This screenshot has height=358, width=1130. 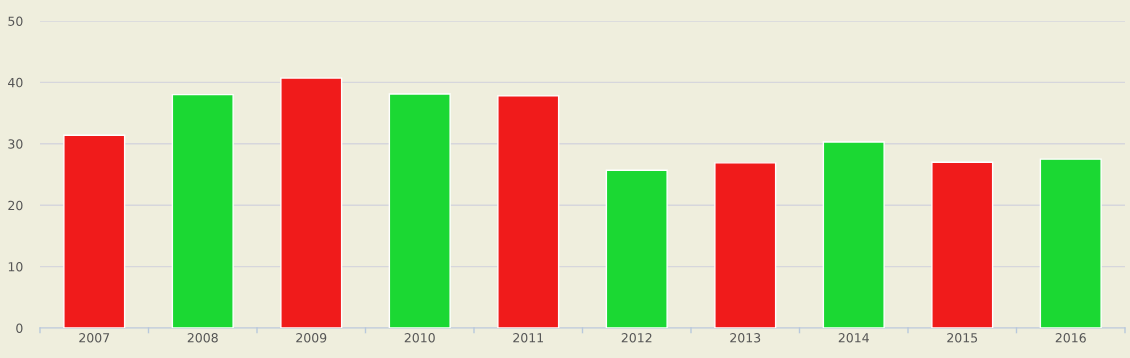 What do you see at coordinates (745, 338) in the screenshot?
I see `x-tick-label: 2013` at bounding box center [745, 338].